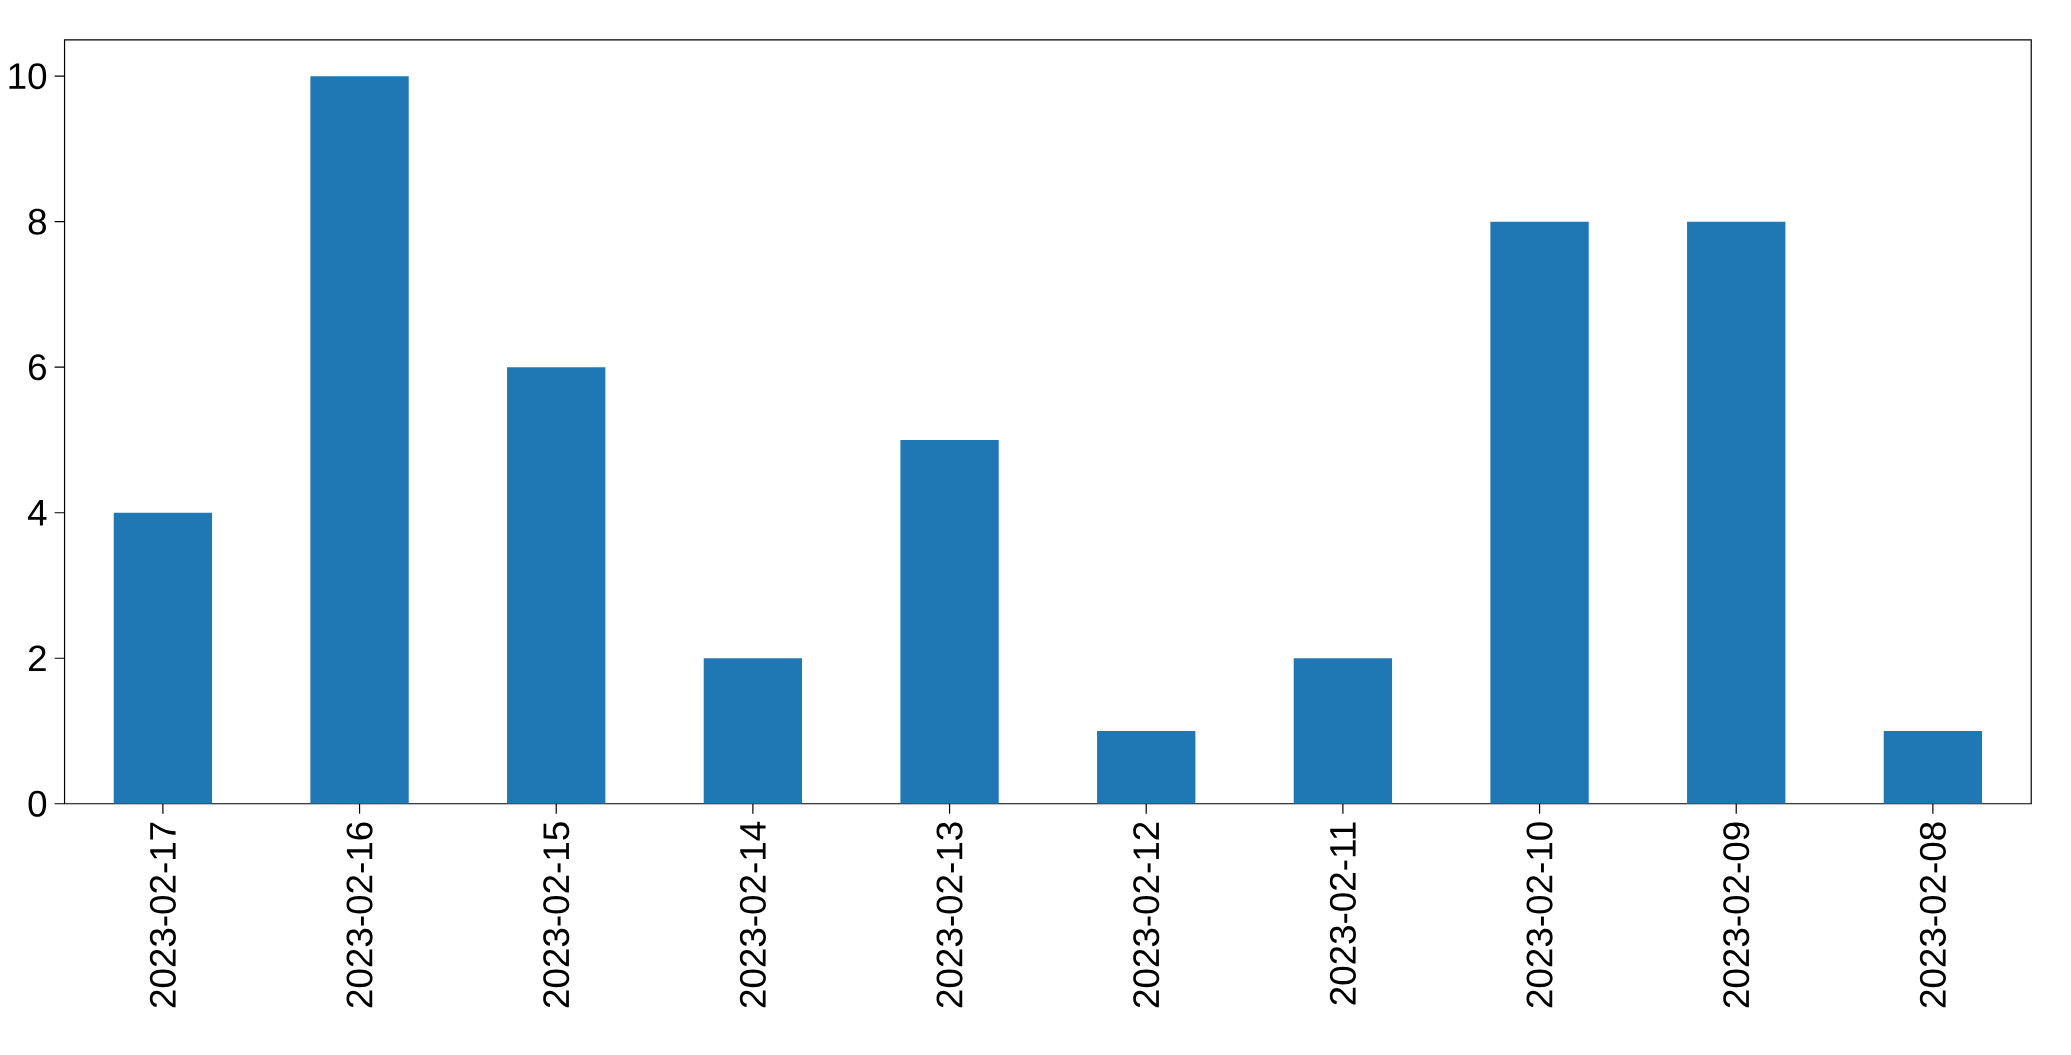 The height and width of the screenshot is (1055, 2071). What do you see at coordinates (1342, 913) in the screenshot?
I see `x-tick-label: 2023-02-11` at bounding box center [1342, 913].